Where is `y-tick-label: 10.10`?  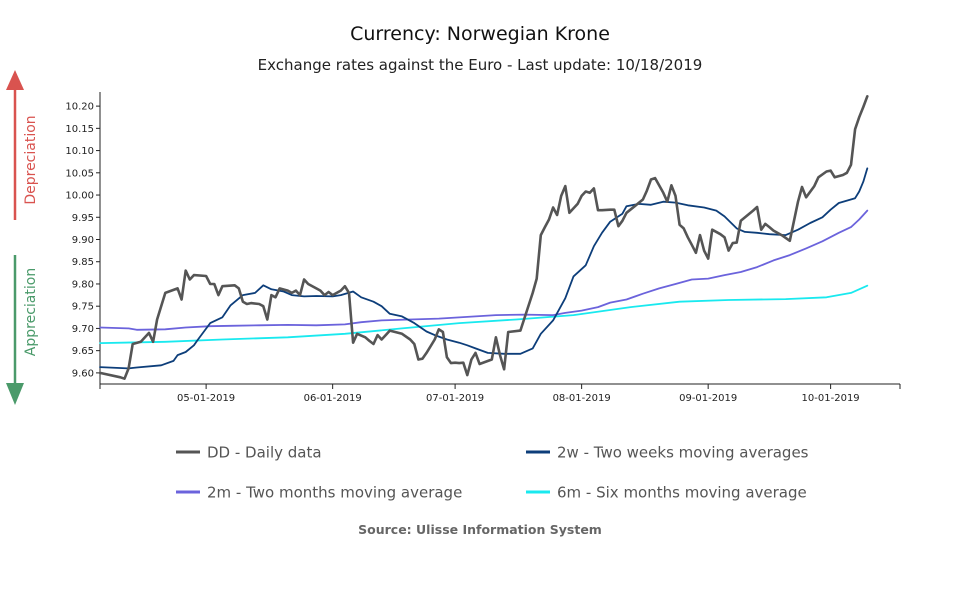
y-tick-label: 10.10 is located at coordinates (79, 151).